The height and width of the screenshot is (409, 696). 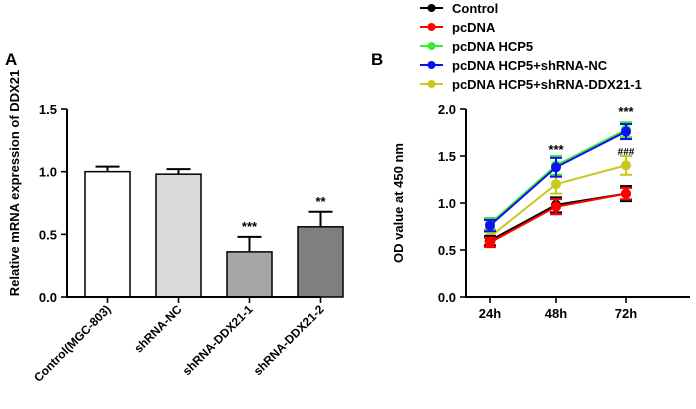 What do you see at coordinates (447, 250) in the screenshot?
I see `panel-b-y-tick-label: 0.5` at bounding box center [447, 250].